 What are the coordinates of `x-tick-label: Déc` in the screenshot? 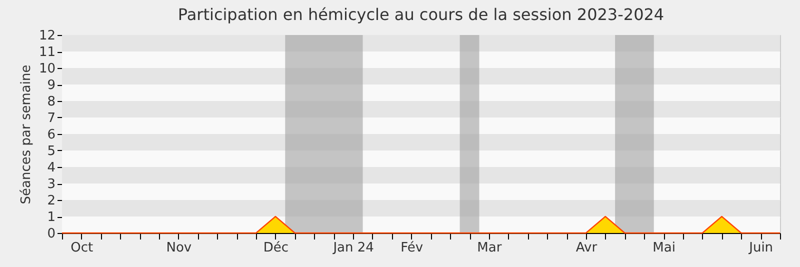 It's located at (276, 248).